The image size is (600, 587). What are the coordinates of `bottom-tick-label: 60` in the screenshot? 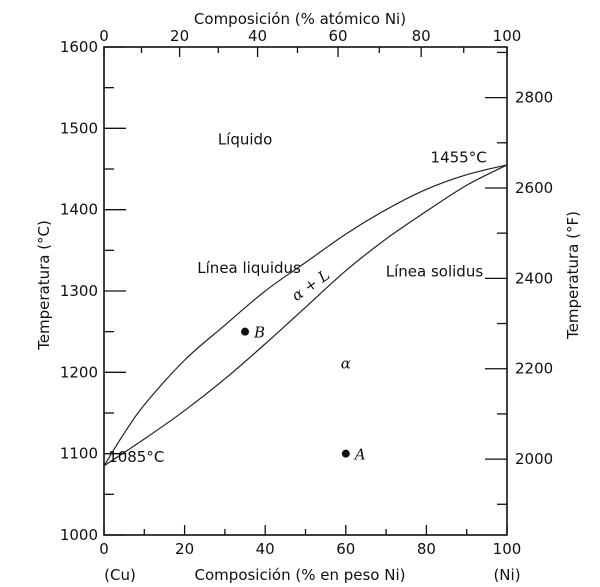 It's located at (345, 549).